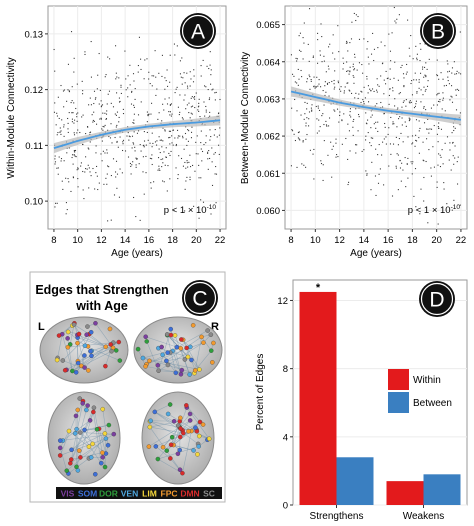 Image resolution: width=474 pixels, height=526 pixels. Describe the element at coordinates (87, 494) in the screenshot. I see `network-label-som: SOM` at that location.